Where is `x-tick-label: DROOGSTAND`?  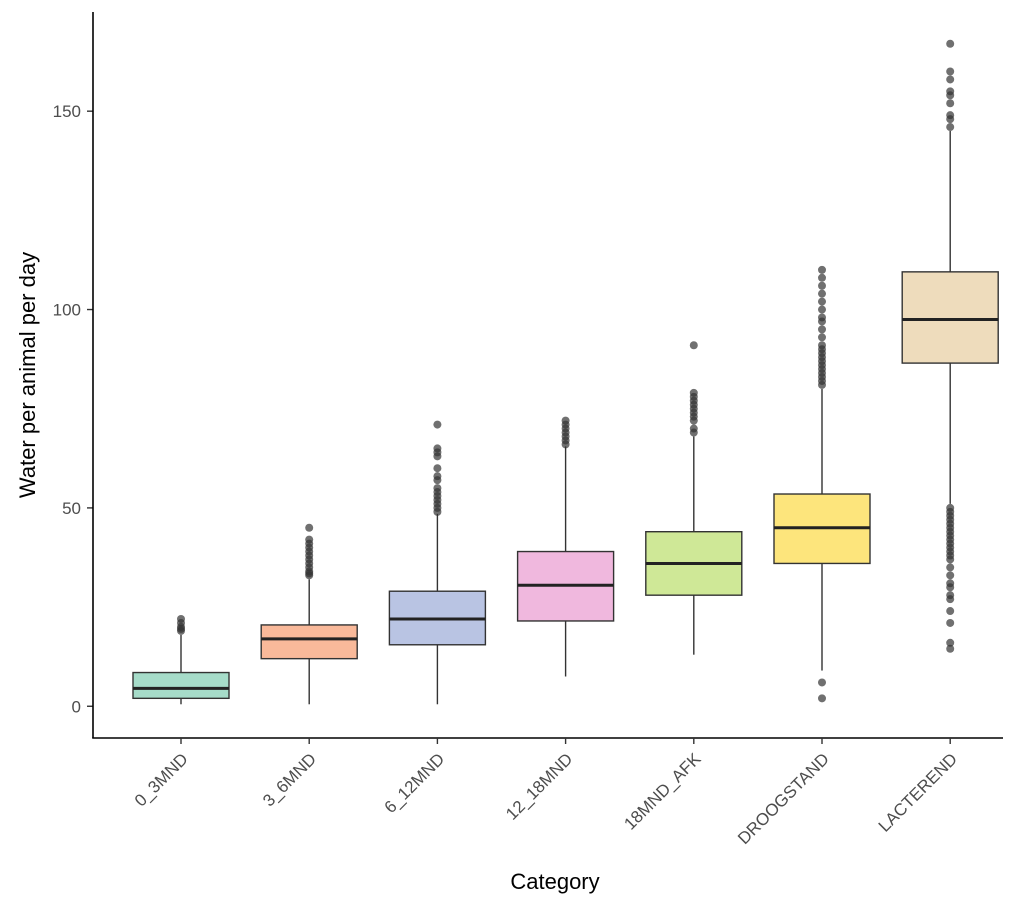 x-tick-label: DROOGSTAND is located at coordinates (783, 798).